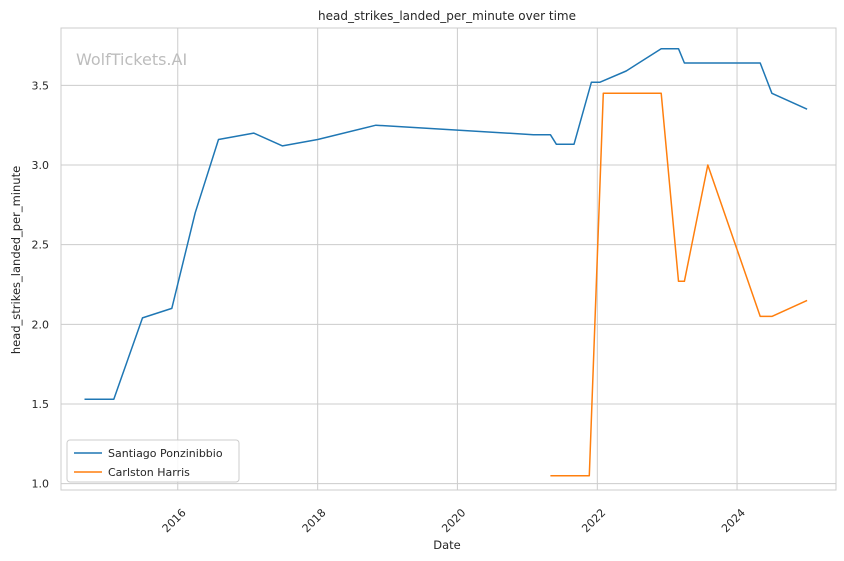  Describe the element at coordinates (447, 16) in the screenshot. I see `chart-title: head_strikes_landed_per_minute over time` at that location.